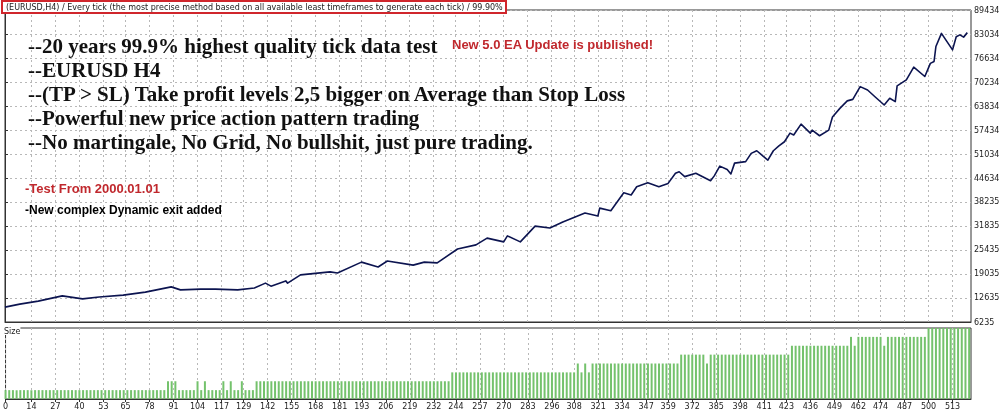 Image resolution: width=1005 pixels, height=413 pixels. What do you see at coordinates (987, 274) in the screenshot?
I see `y-tick-label: 19035` at bounding box center [987, 274].